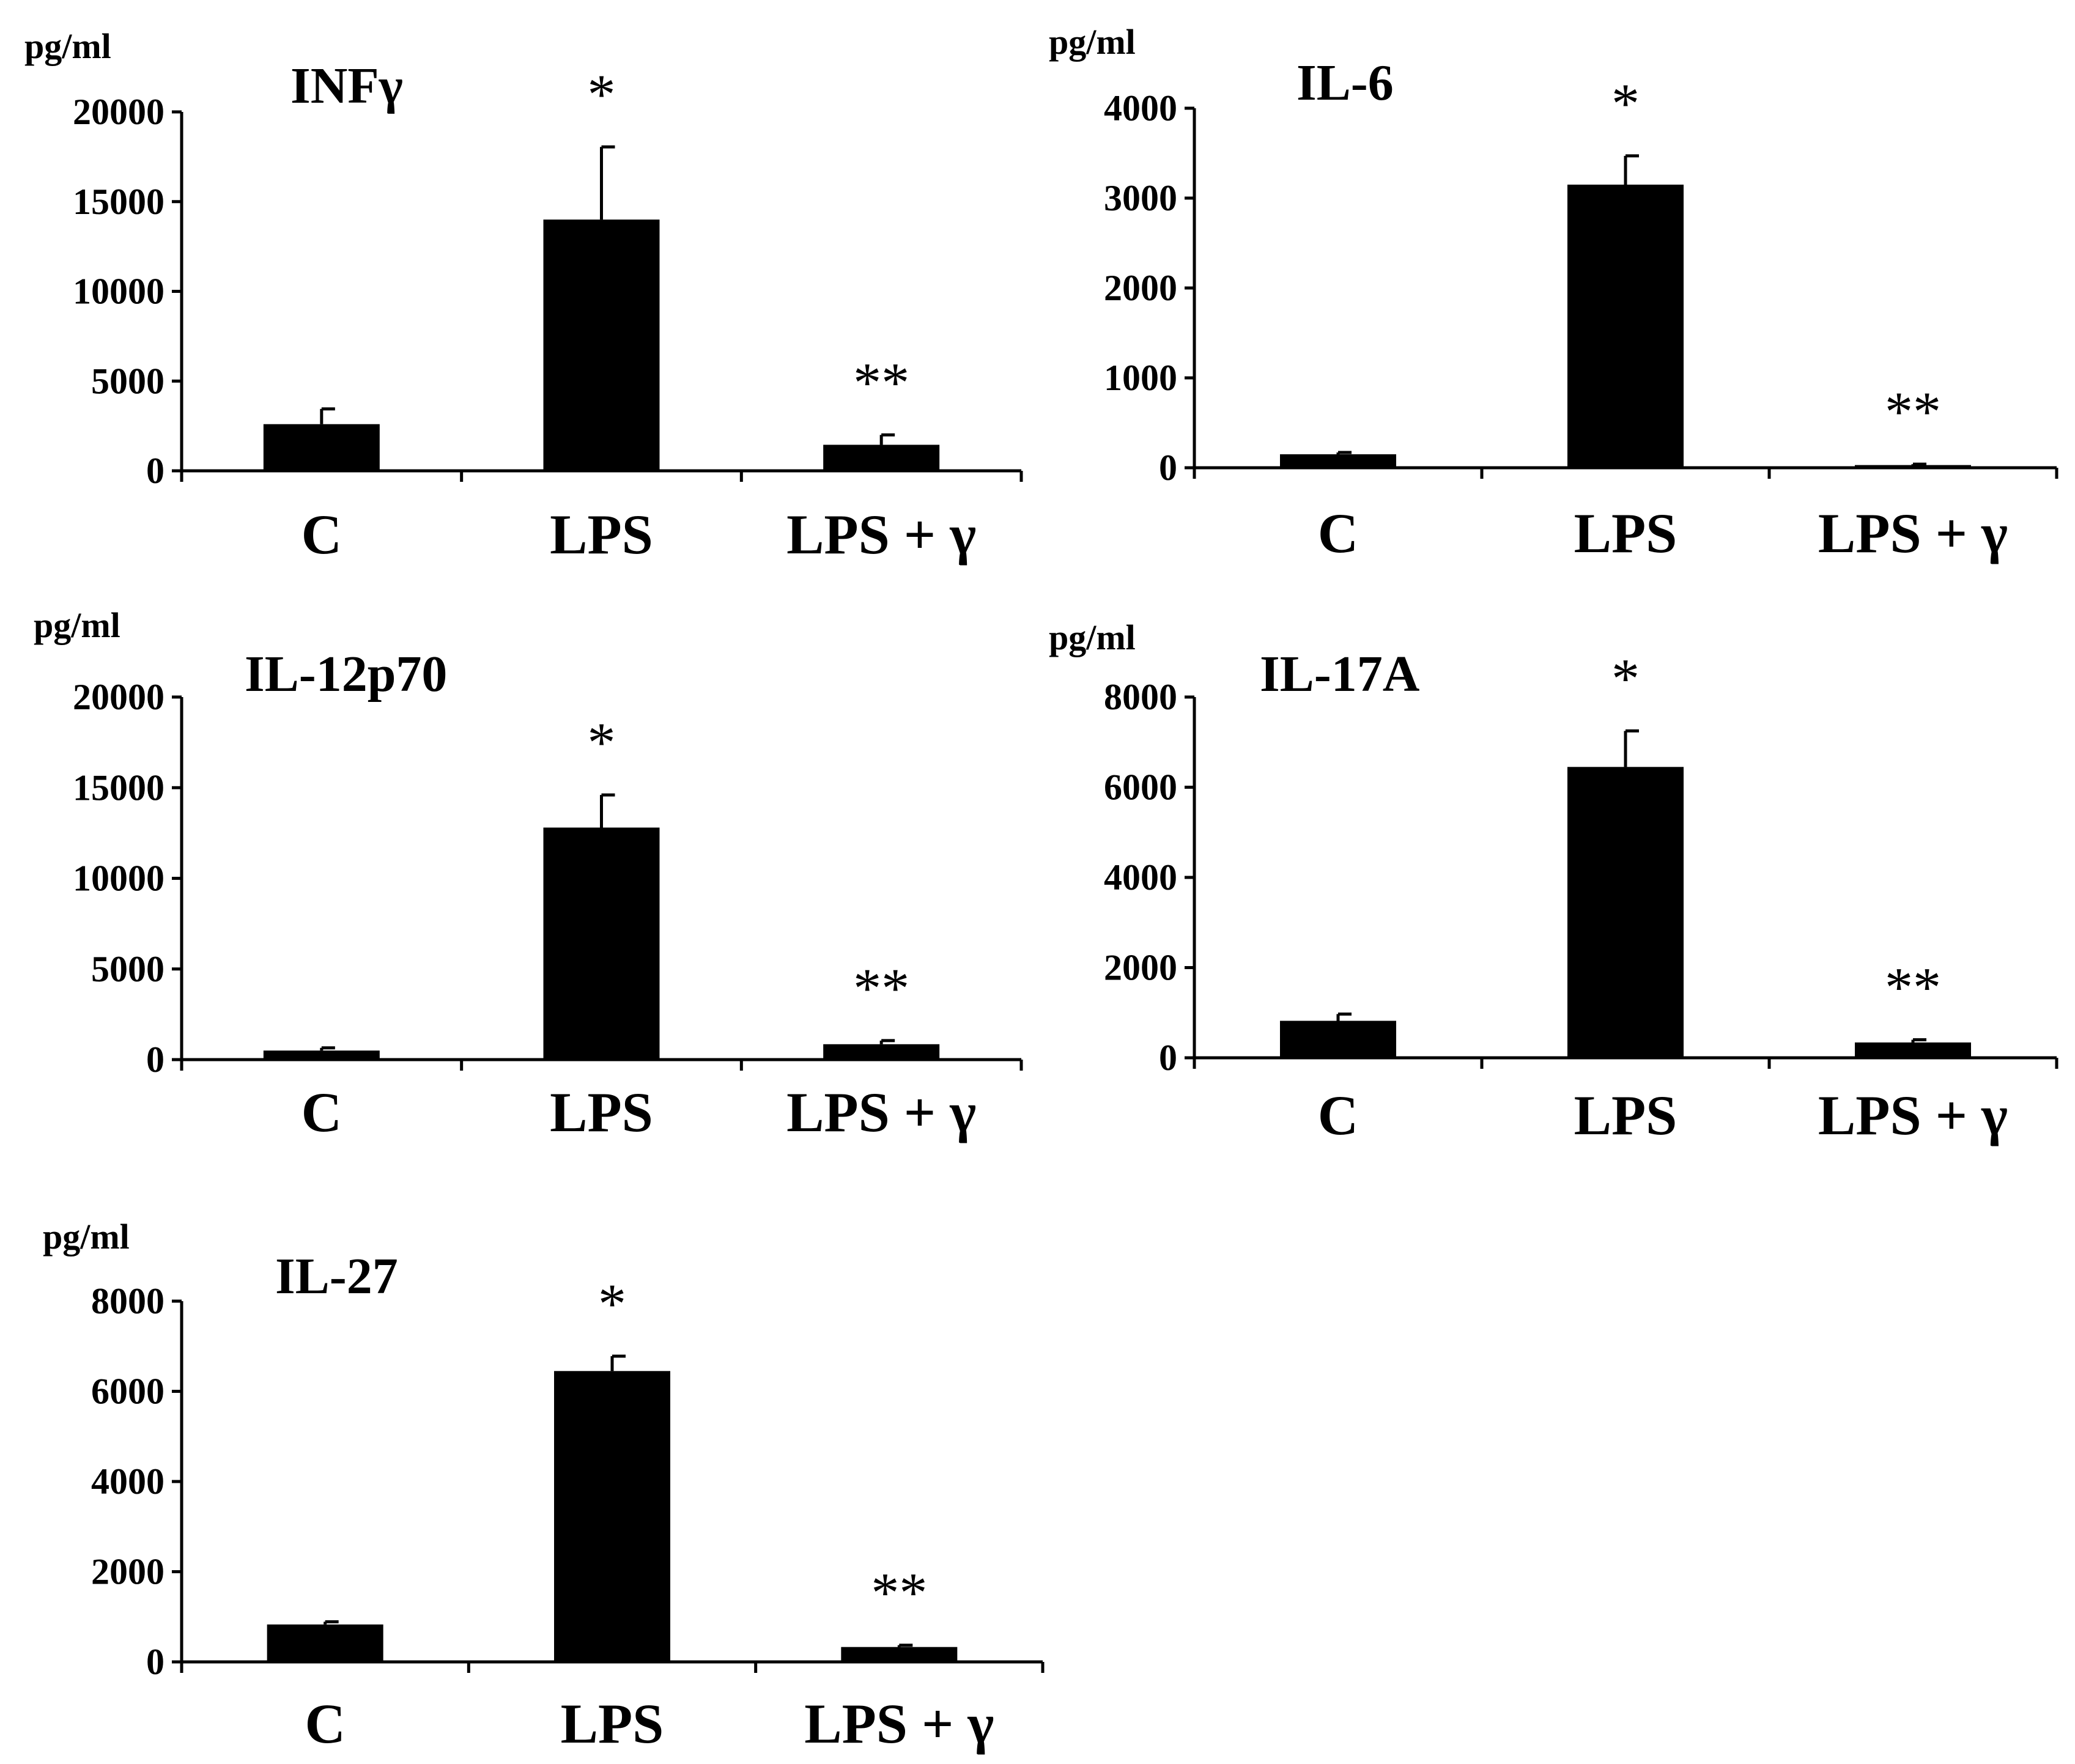  Describe the element at coordinates (346, 674) in the screenshot. I see `panel-title: IL-12p70` at that location.